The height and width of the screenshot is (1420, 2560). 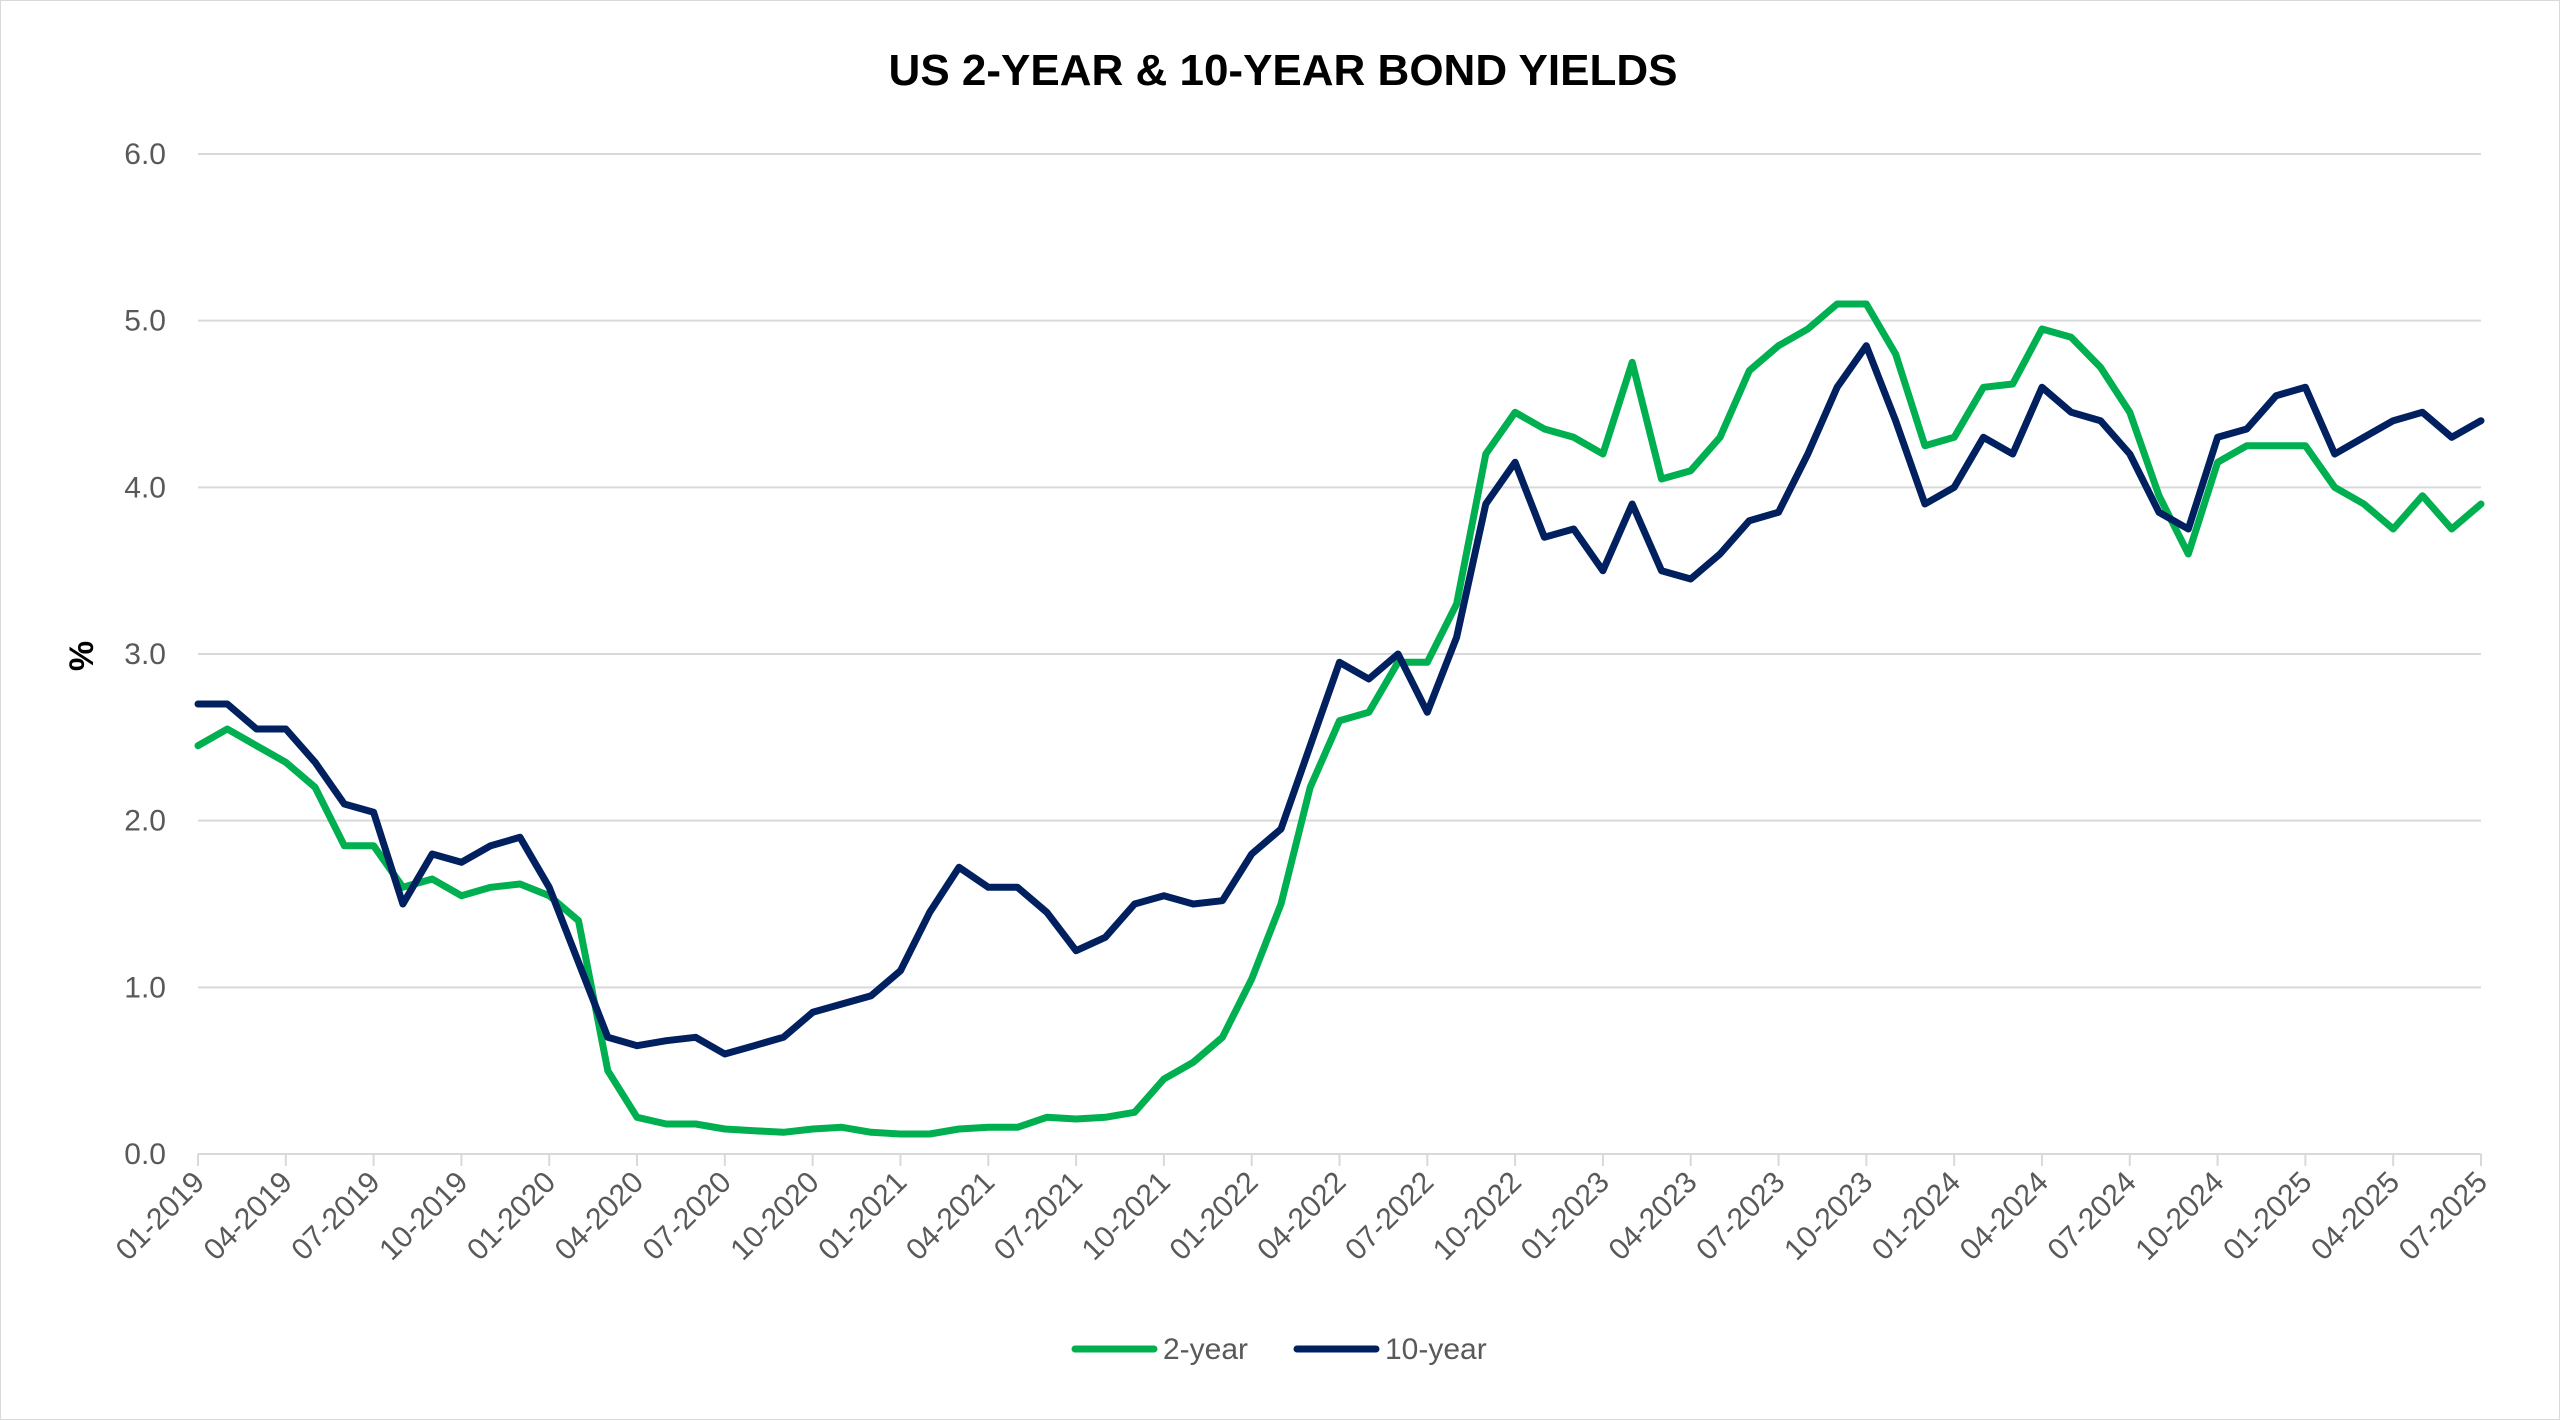 I want to click on x-tick-label: 10-2024, so click(x=2179, y=1216).